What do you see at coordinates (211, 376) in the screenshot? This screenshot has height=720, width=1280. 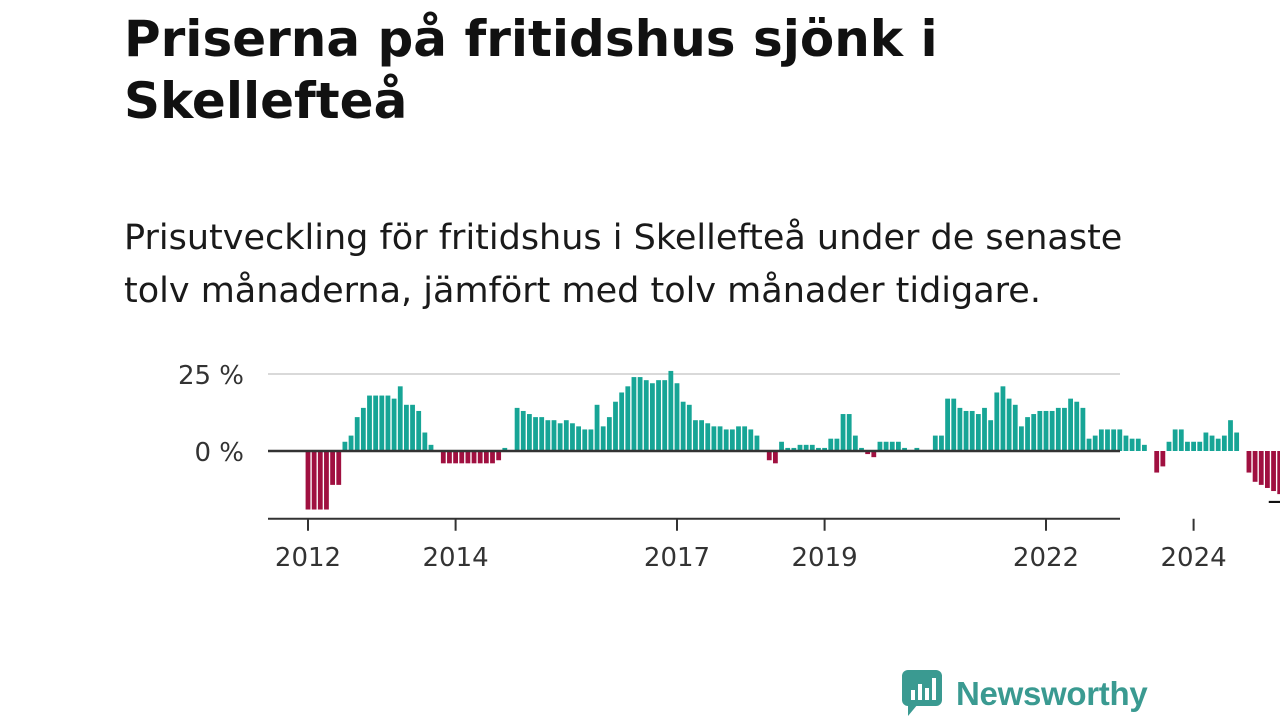 I see `y-tick-label: 25 %` at bounding box center [211, 376].